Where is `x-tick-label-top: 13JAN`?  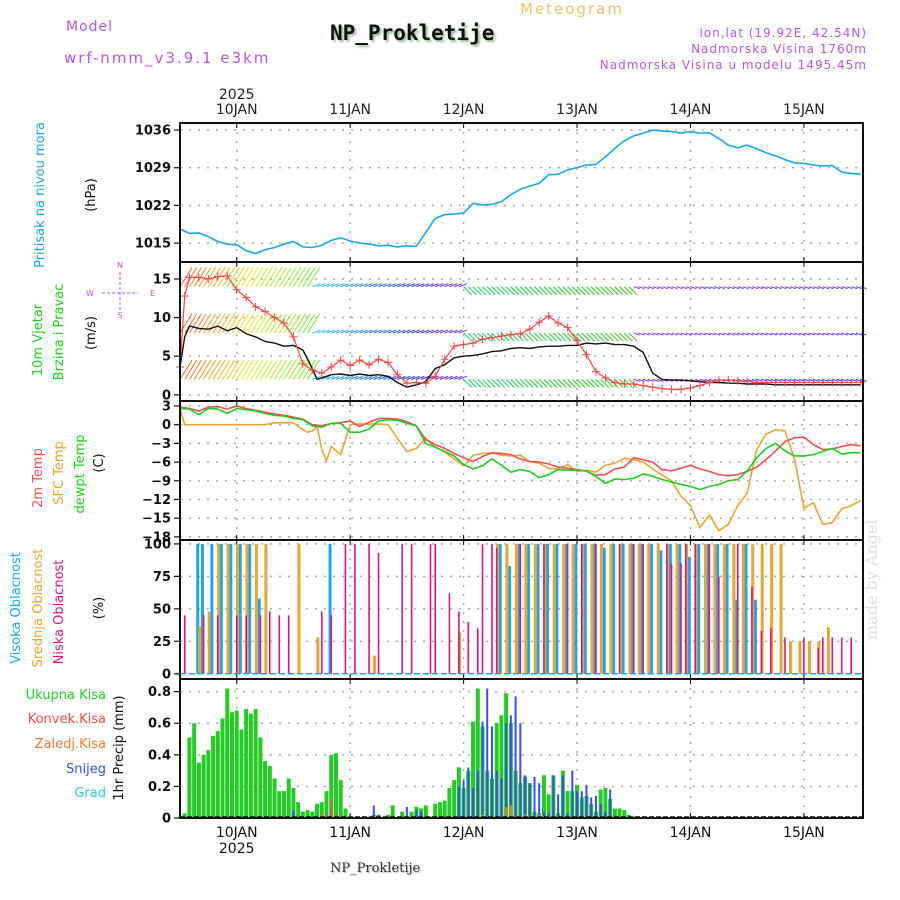 x-tick-label-top: 13JAN is located at coordinates (577, 110).